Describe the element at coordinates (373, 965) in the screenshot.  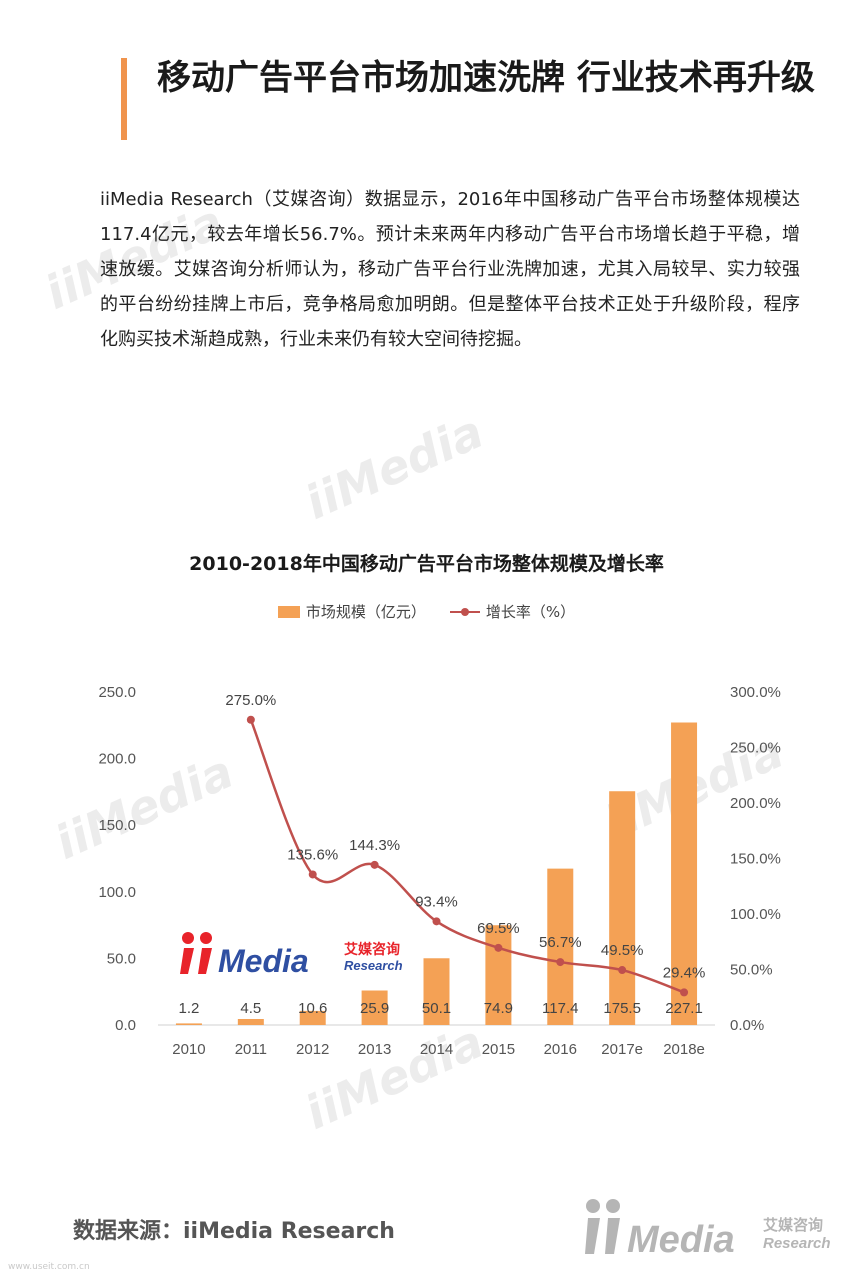
I see `logo-en: Research` at that location.